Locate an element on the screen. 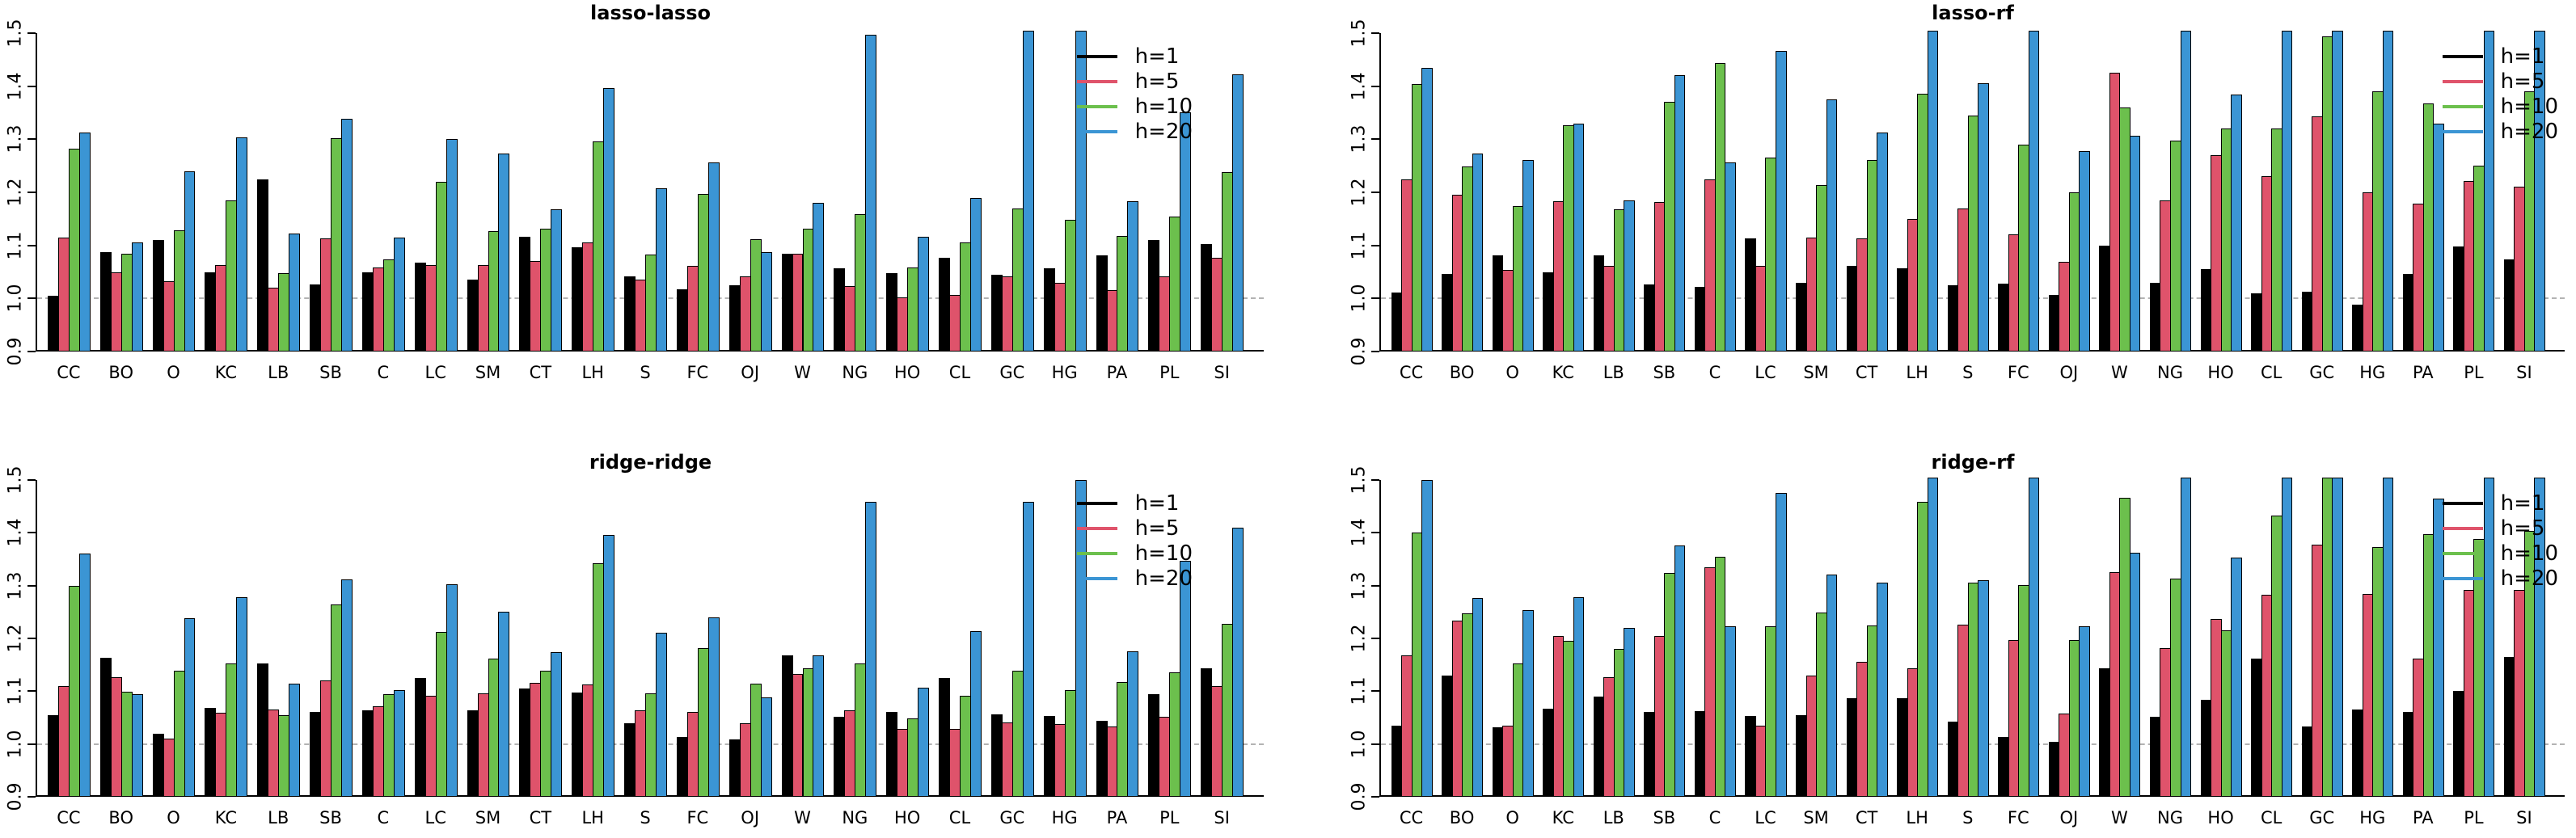  bar-KC-h=1 is located at coordinates (1548, 753).